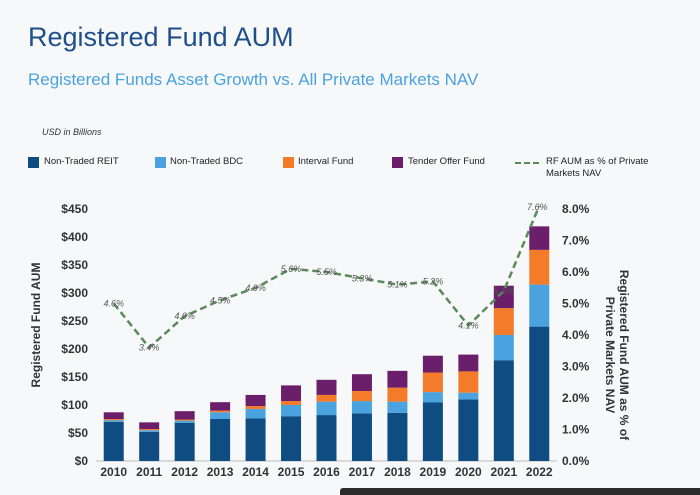 The width and height of the screenshot is (700, 495). What do you see at coordinates (36, 325) in the screenshot?
I see `y-axis-title: Registered Fund AUM` at bounding box center [36, 325].